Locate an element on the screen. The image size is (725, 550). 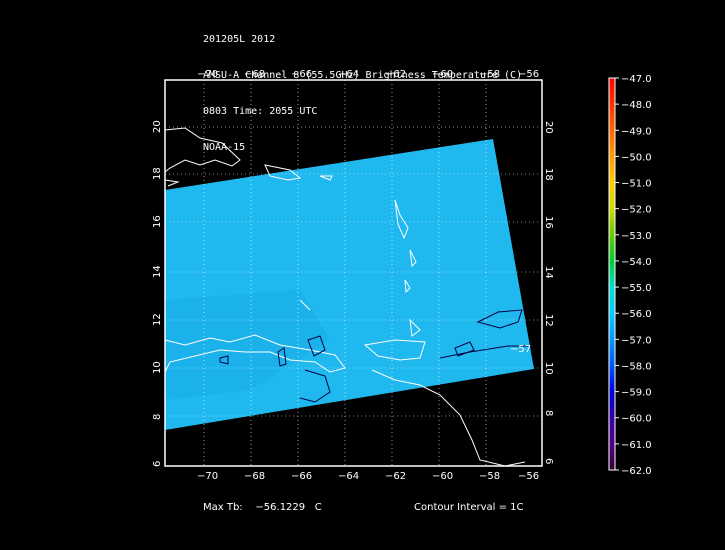
colorbar-label: −58.0 is located at coordinates (636, 366).